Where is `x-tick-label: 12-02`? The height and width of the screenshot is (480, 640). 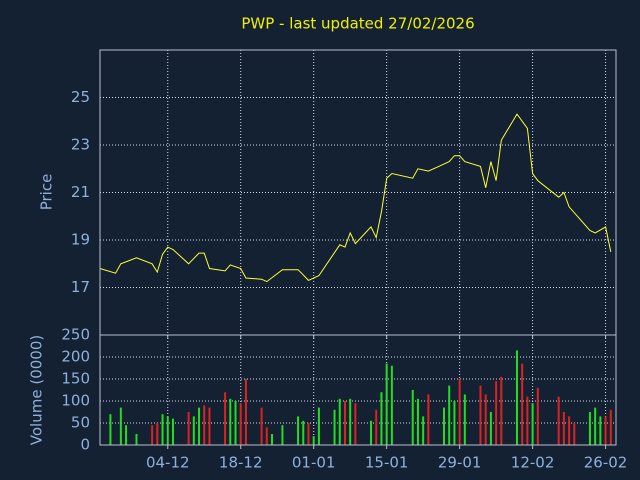 x-tick-label: 12-02 is located at coordinates (533, 463).